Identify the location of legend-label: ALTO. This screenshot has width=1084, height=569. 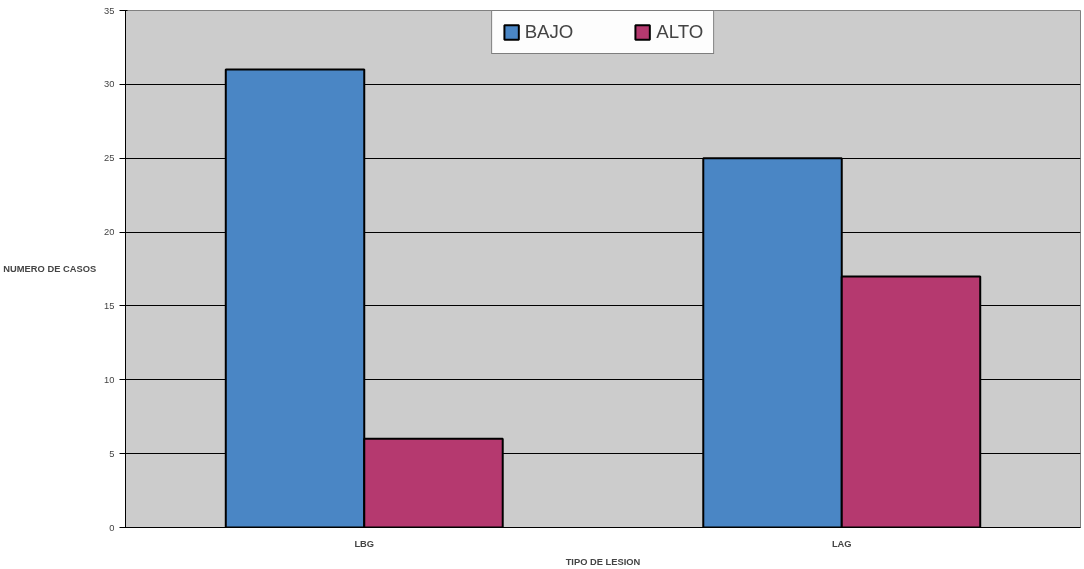
(680, 32).